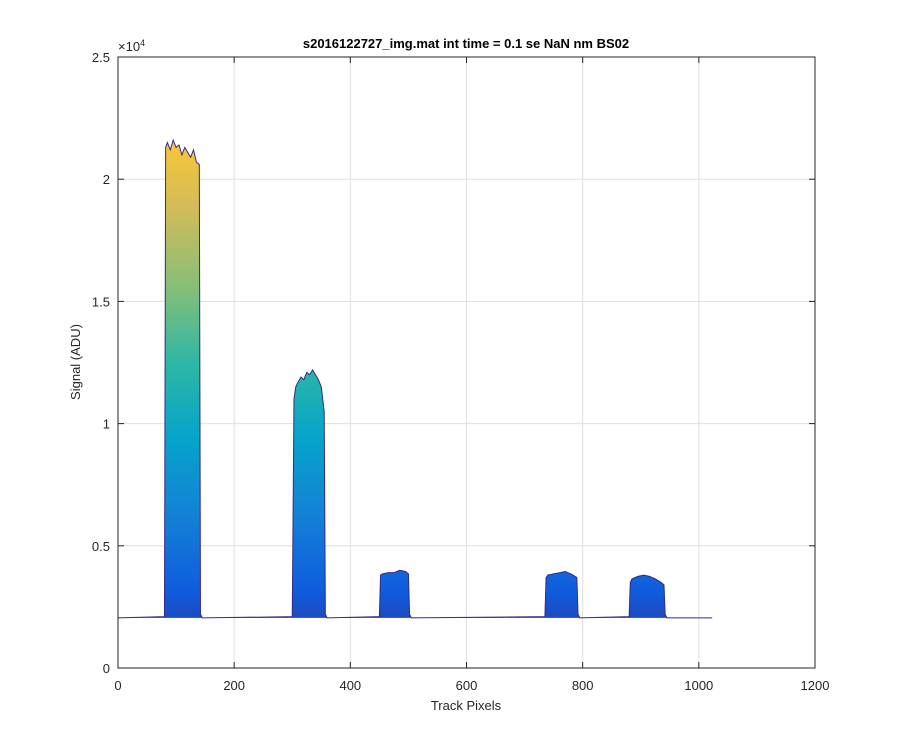  What do you see at coordinates (350, 685) in the screenshot?
I see `x-tick-label: 400` at bounding box center [350, 685].